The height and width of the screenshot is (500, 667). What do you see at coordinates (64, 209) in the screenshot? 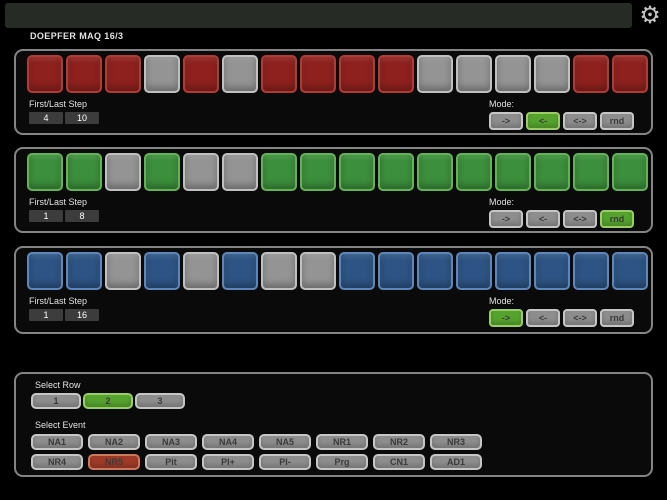
I see `first-last-group: First/Last Step 1 8` at bounding box center [64, 209].